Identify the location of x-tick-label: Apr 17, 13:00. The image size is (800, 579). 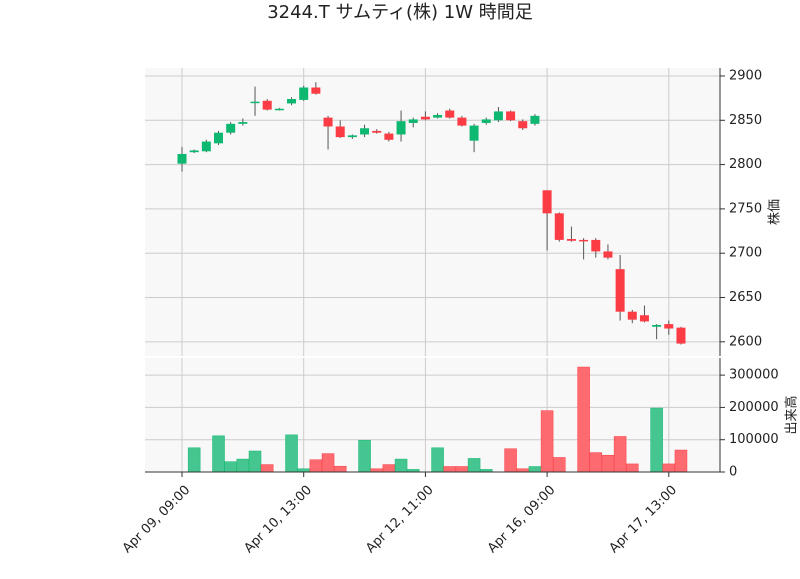
(643, 519).